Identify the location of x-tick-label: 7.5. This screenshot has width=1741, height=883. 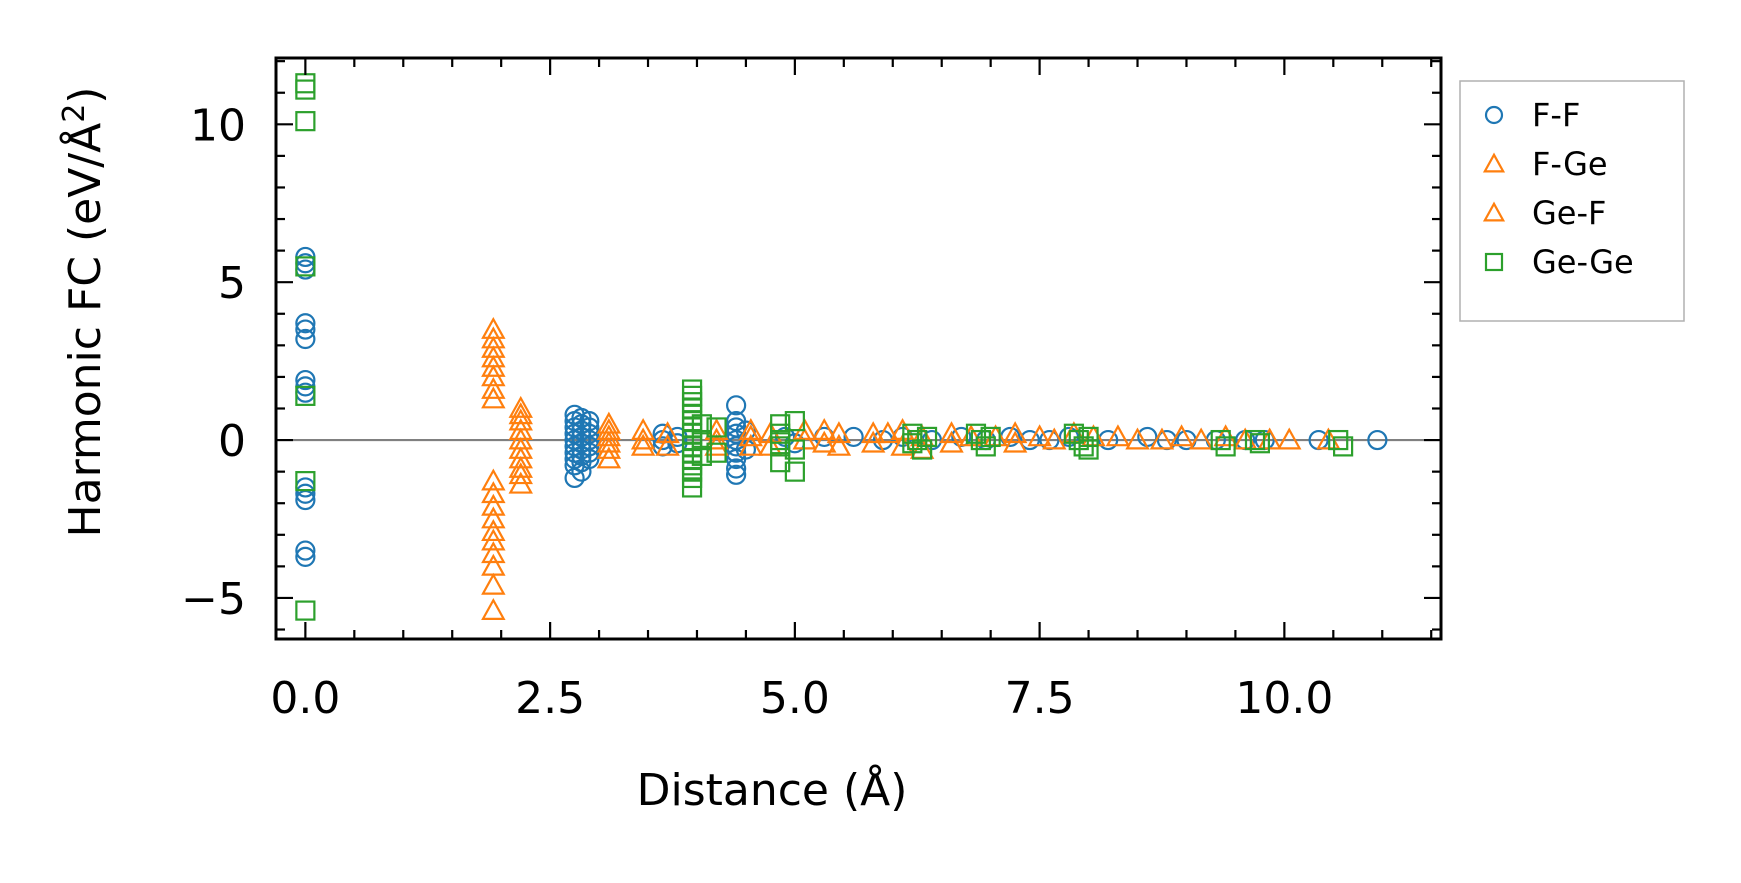
(1040, 698).